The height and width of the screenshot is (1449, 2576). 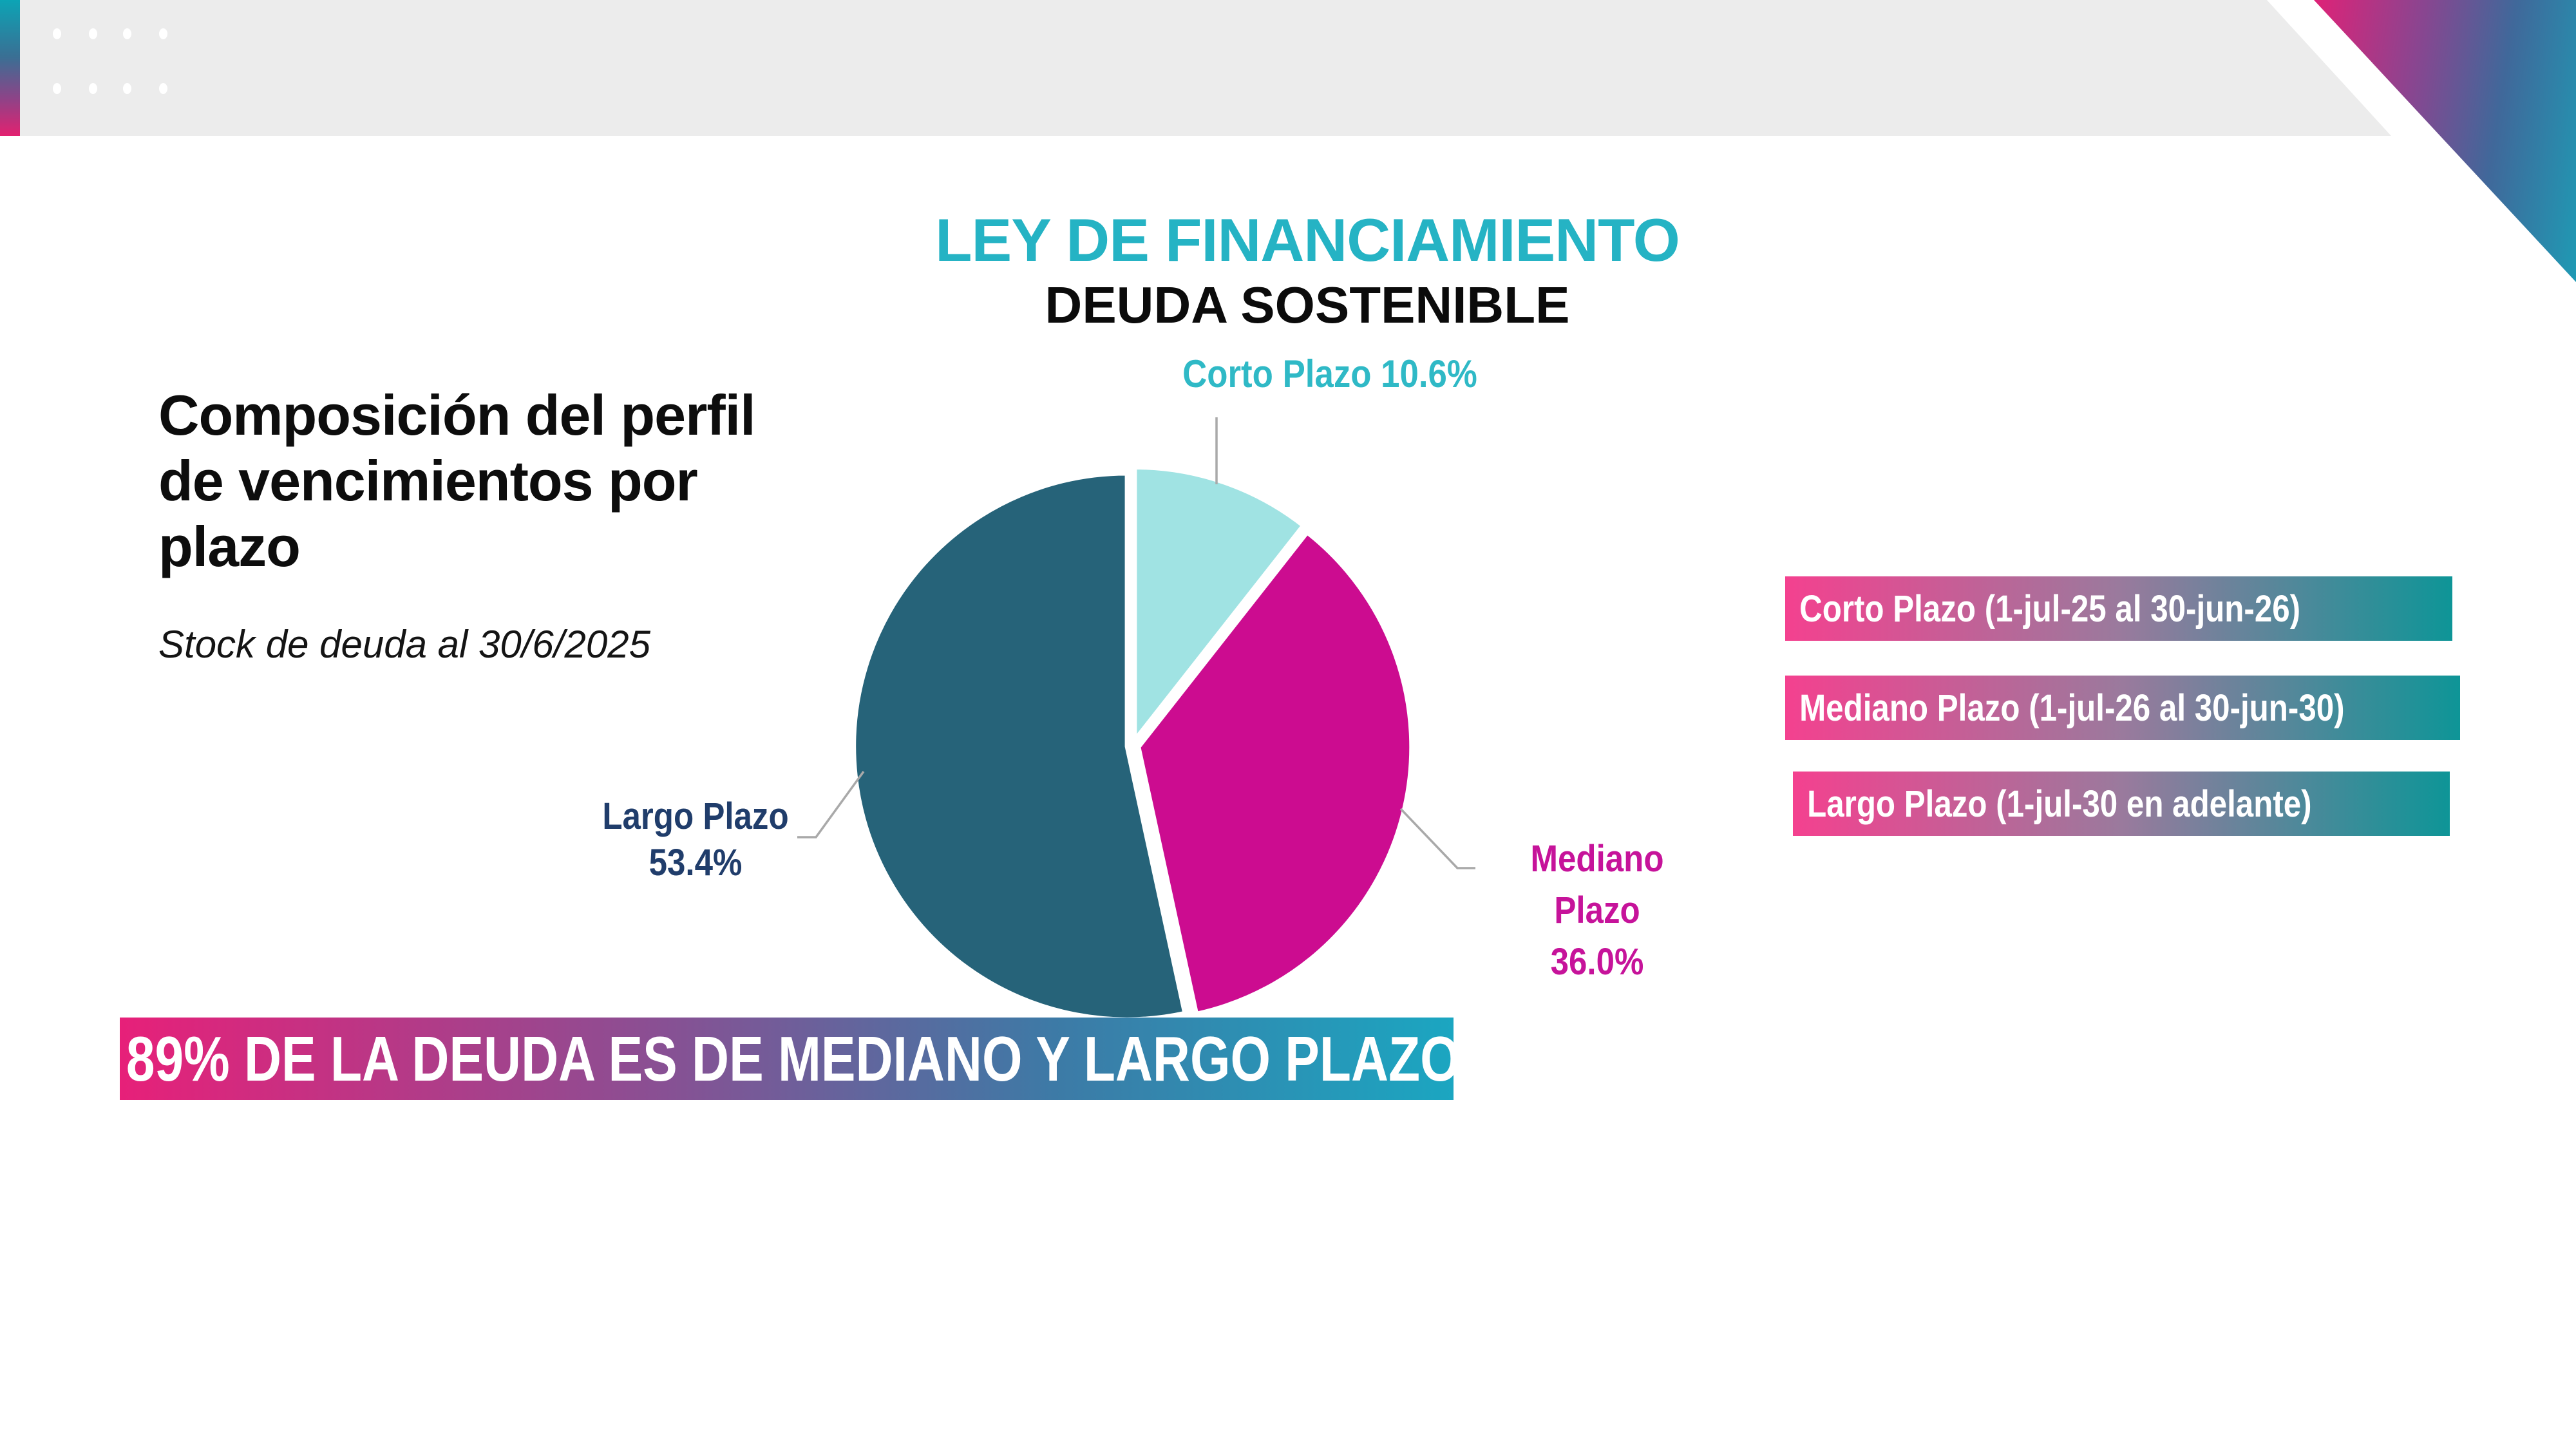 I want to click on chart-date-note: Stock de deuda al 30/6/2025, so click(x=404, y=644).